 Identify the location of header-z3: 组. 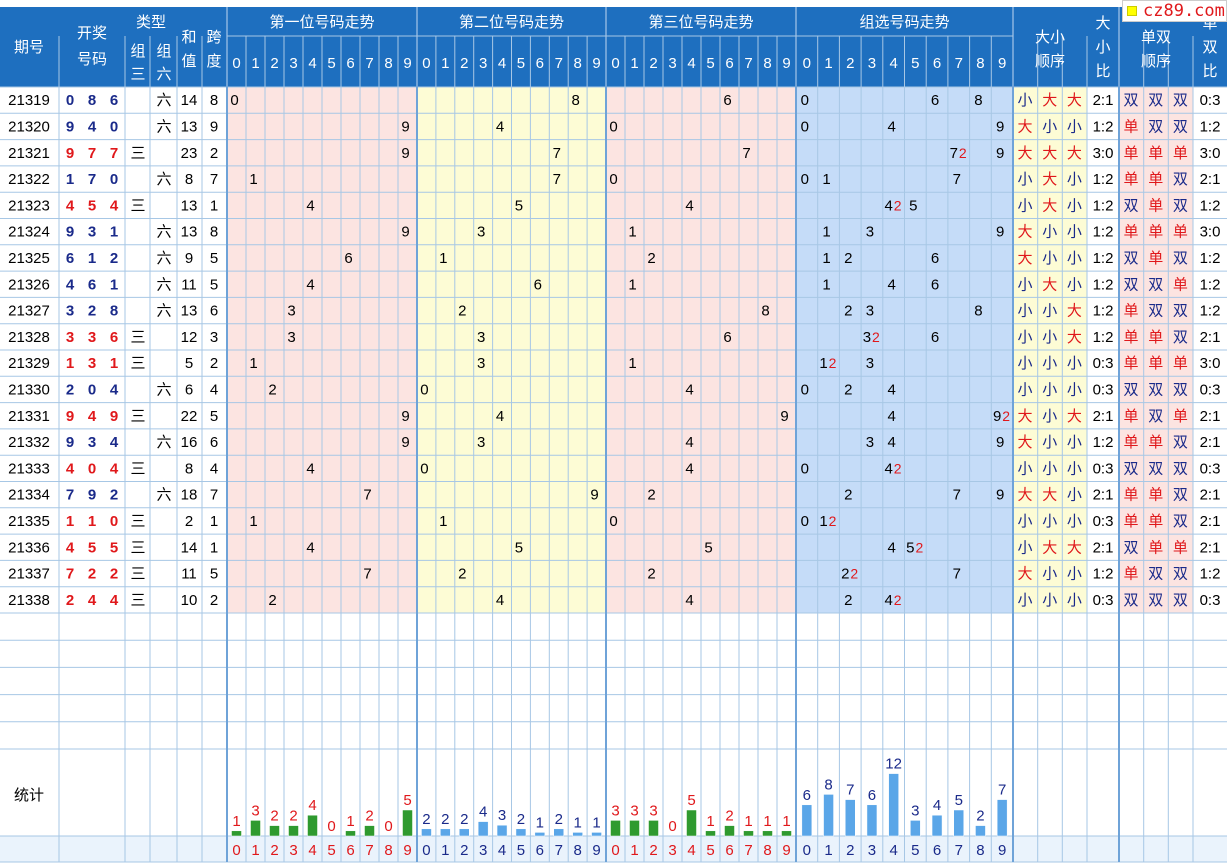
(137, 51).